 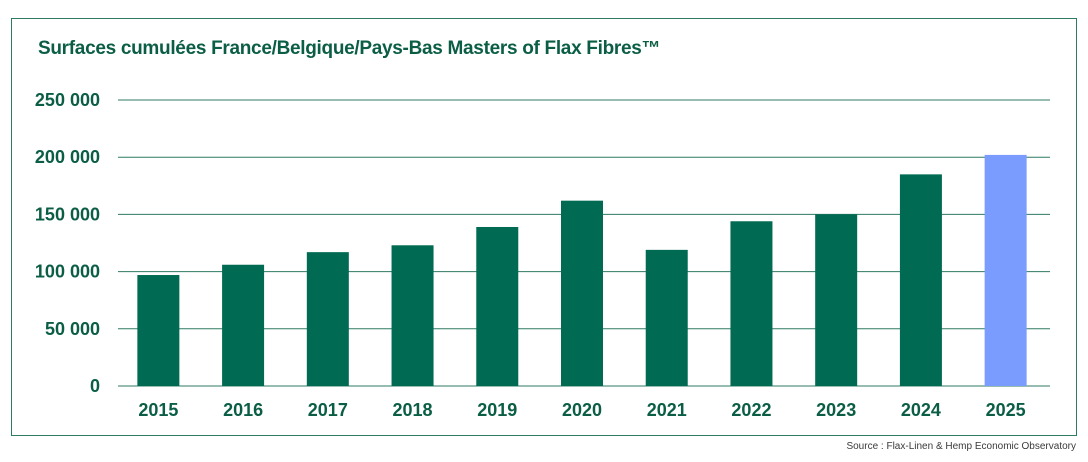 What do you see at coordinates (582, 293) in the screenshot?
I see `bar-2020` at bounding box center [582, 293].